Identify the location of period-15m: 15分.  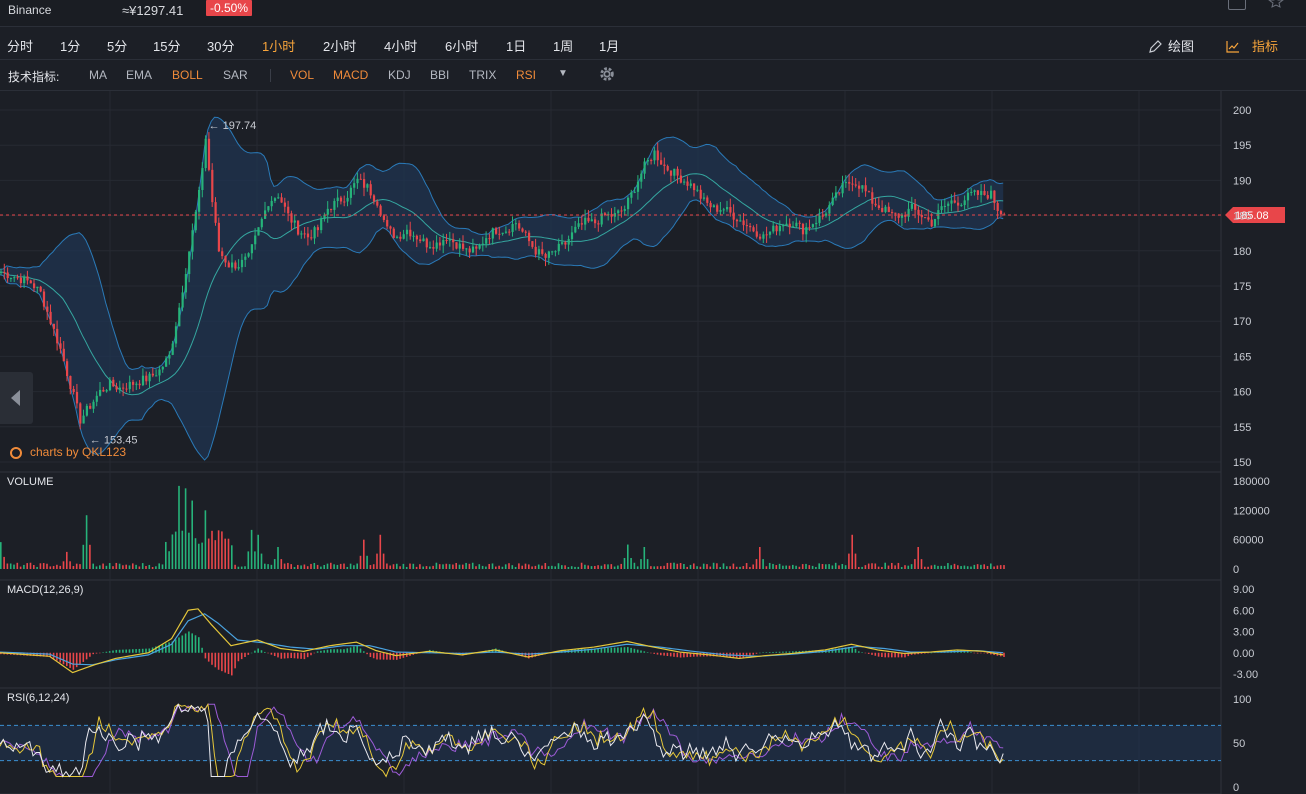
(167, 46).